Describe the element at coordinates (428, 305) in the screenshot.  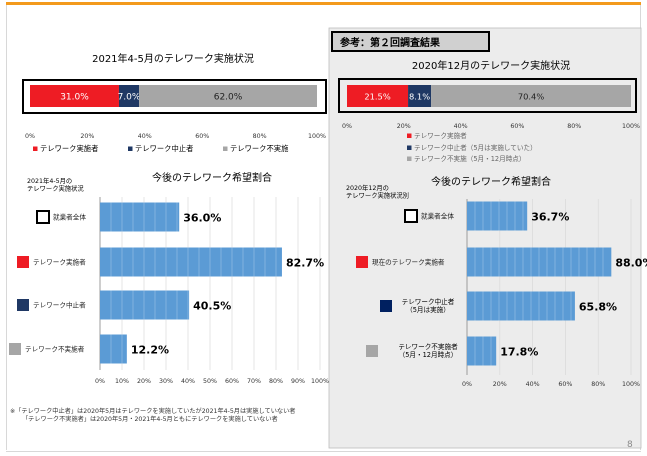
I see `category-label-3: テレワーク中止者（5月は実施）` at that location.